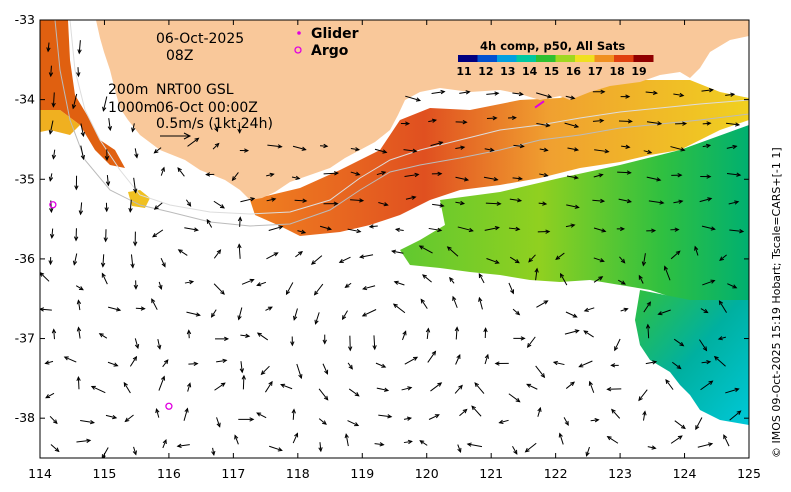 The height and width of the screenshot is (492, 791). I want to click on depth-label-1000m: 1000m, so click(132, 108).